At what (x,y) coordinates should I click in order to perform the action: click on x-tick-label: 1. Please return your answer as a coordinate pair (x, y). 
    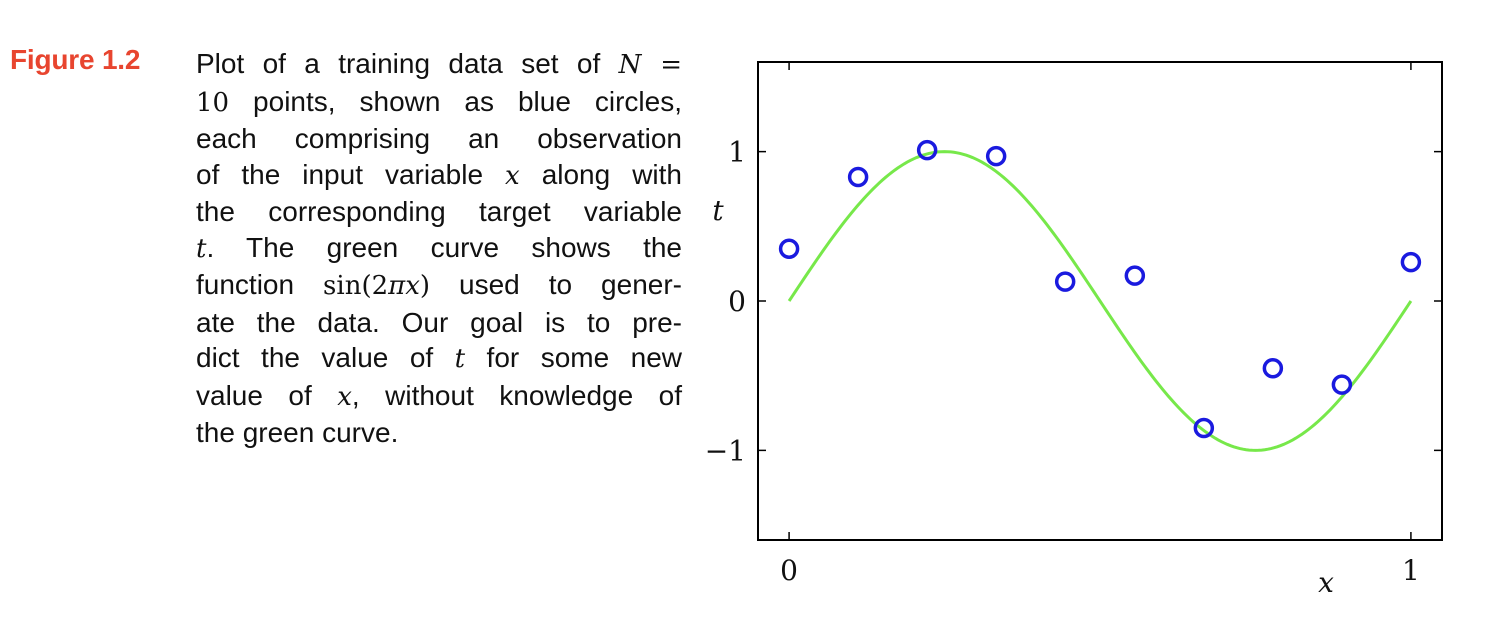
    Looking at the image, I should click on (1411, 570).